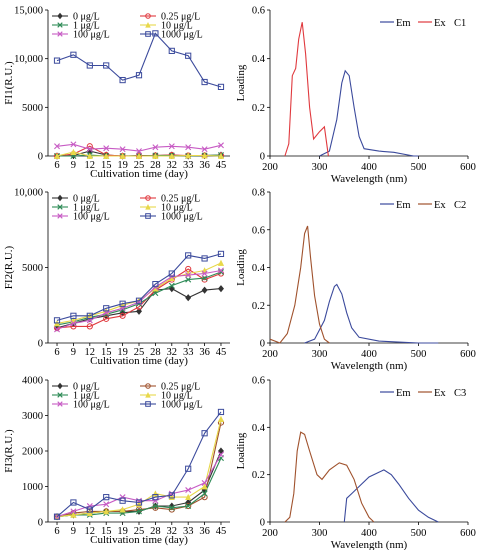 This screenshot has height=550, width=480. Describe the element at coordinates (32, 452) in the screenshot. I see `y-tick-label: 2000` at that location.